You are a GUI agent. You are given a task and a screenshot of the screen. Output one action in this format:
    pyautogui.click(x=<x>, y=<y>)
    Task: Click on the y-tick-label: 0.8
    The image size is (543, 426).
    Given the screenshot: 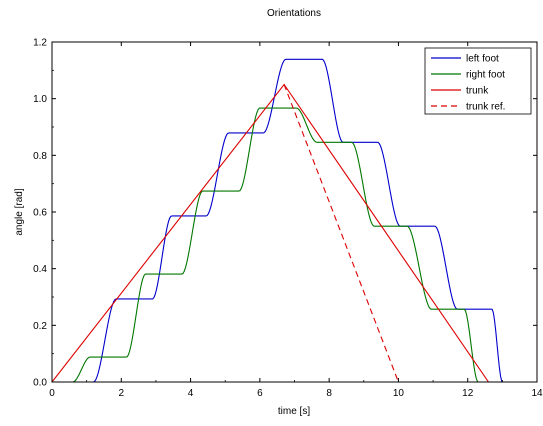 What is the action you would take?
    pyautogui.click(x=40, y=156)
    